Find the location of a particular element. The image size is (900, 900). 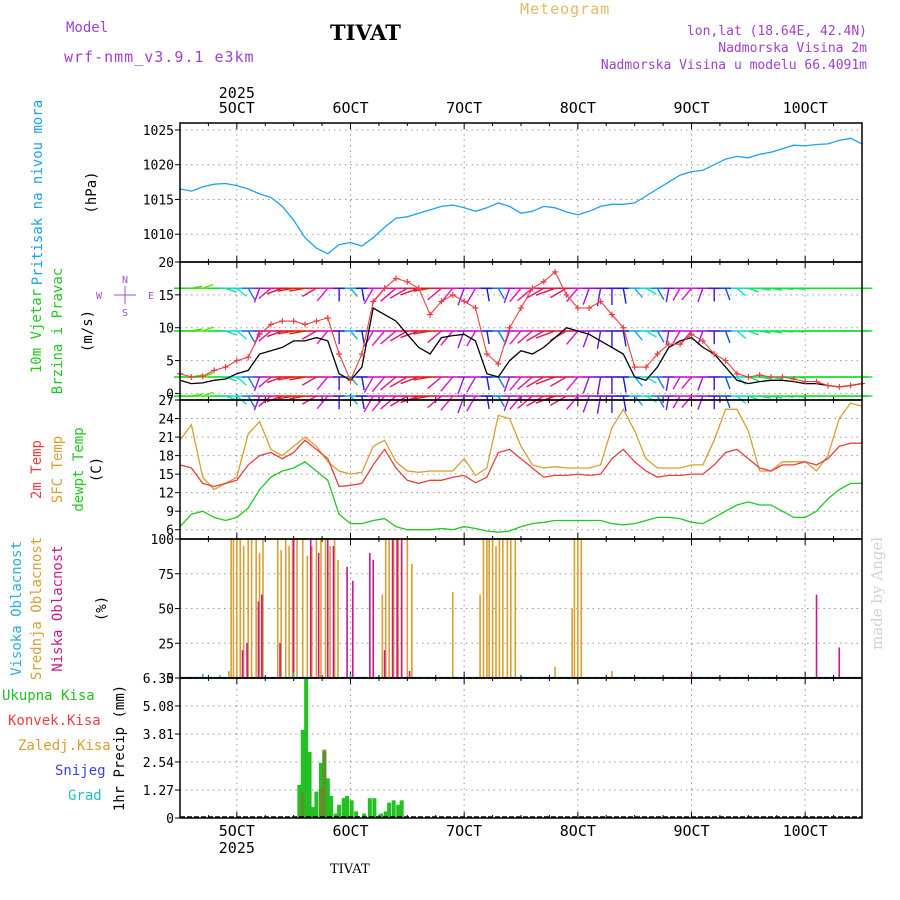

station-elevation: Nadmorska Visina 2m is located at coordinates (792, 48).